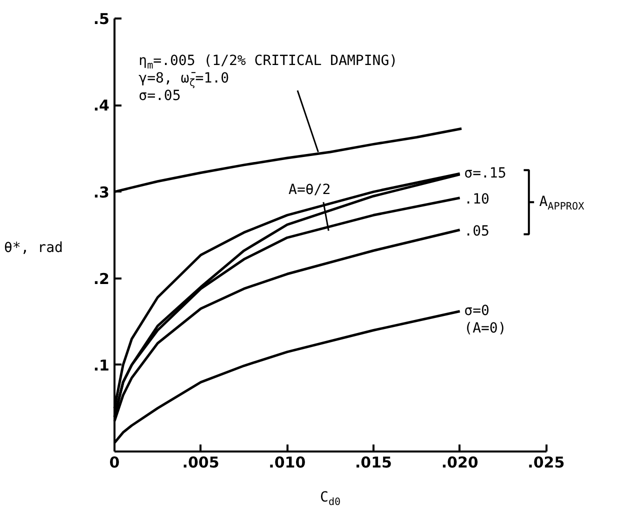  What do you see at coordinates (101, 19) in the screenshot?
I see `y-tick-label: .5` at bounding box center [101, 19].